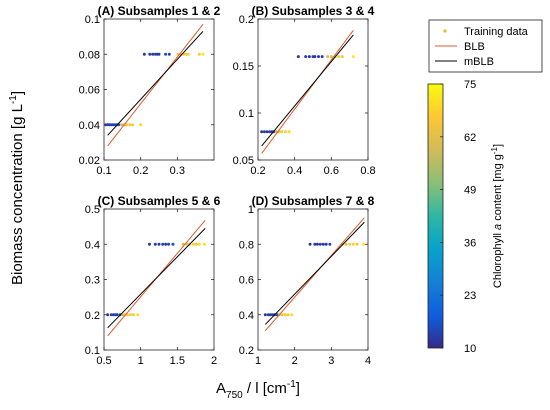 The width and height of the screenshot is (550, 410). What do you see at coordinates (435, 216) in the screenshot?
I see `colorbar-gradient` at bounding box center [435, 216].